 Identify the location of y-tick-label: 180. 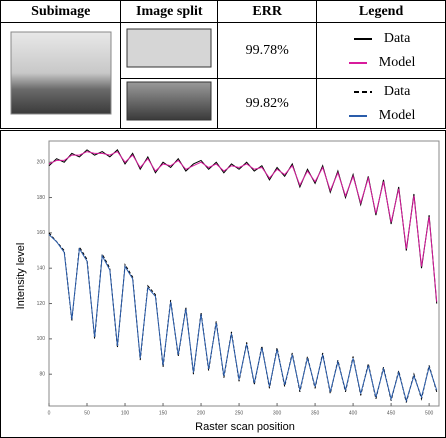
(41, 198).